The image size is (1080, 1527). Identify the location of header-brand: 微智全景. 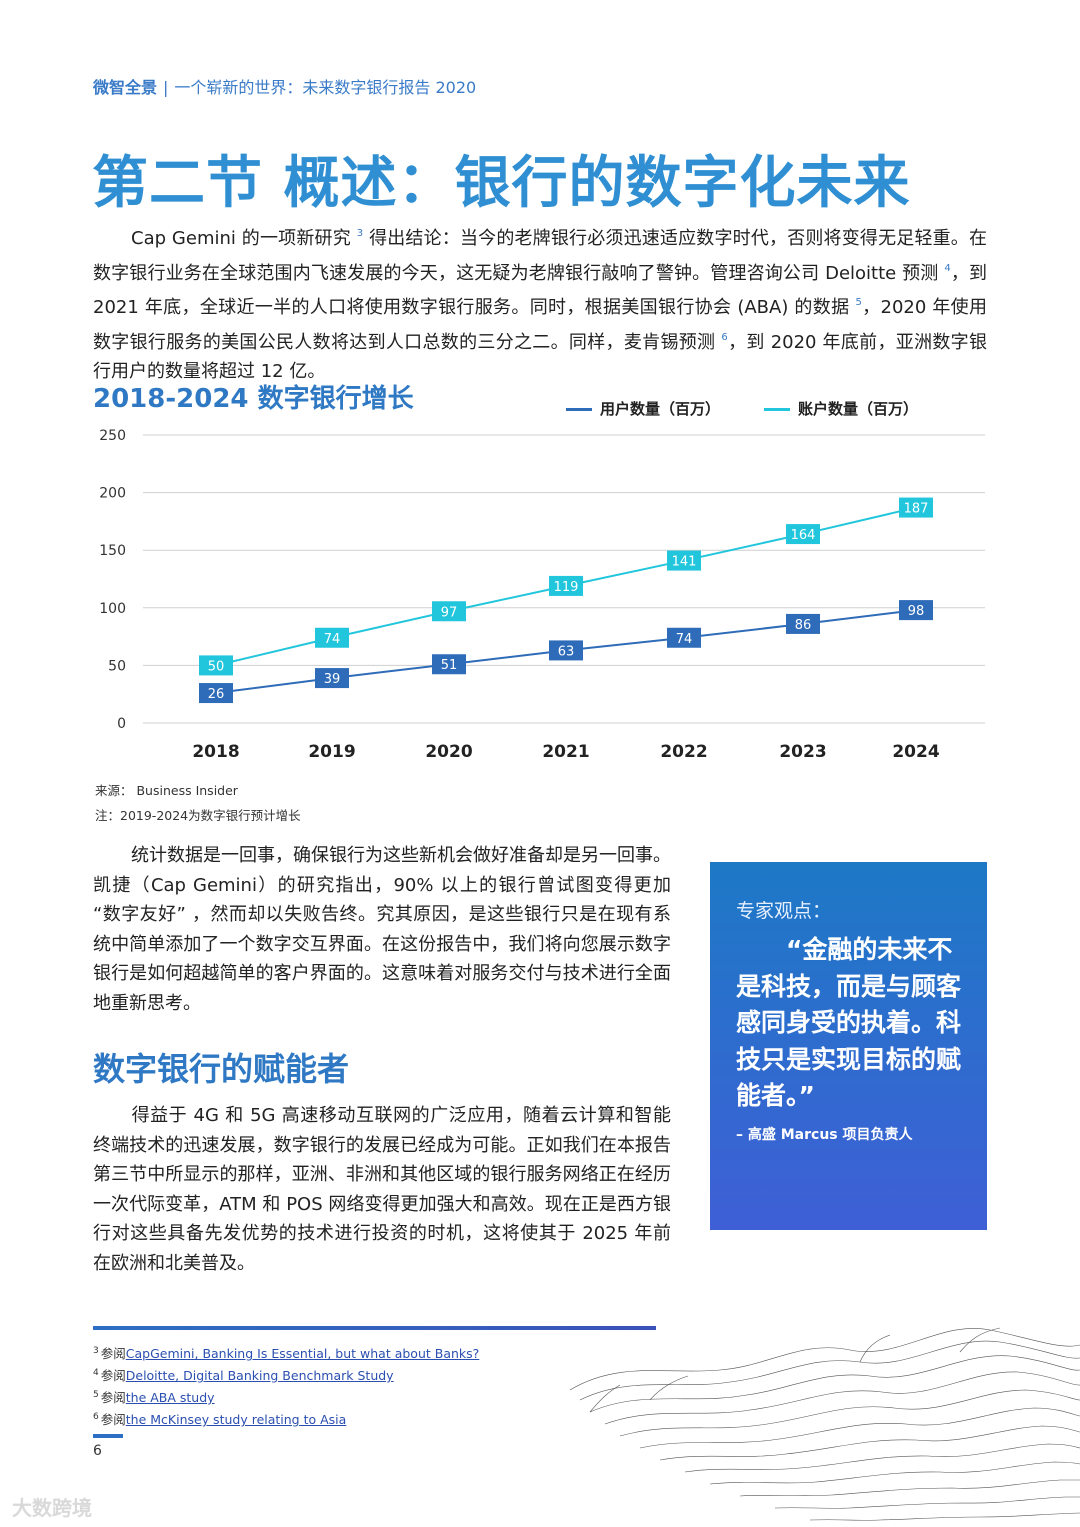
(125, 87).